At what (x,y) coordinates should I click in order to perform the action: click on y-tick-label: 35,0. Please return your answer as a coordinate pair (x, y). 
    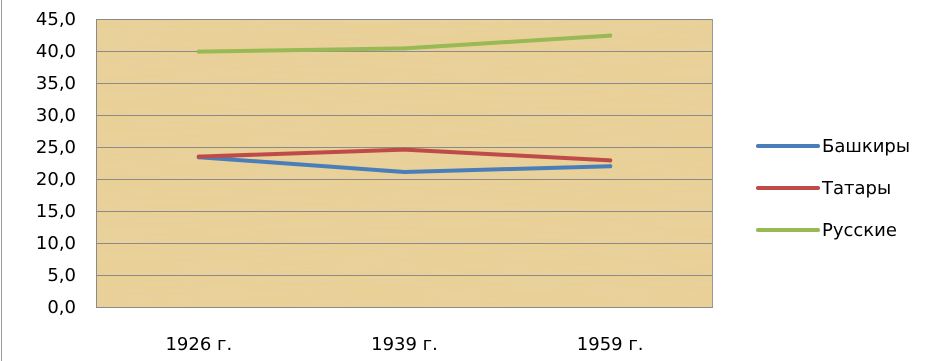
    Looking at the image, I should click on (56, 83).